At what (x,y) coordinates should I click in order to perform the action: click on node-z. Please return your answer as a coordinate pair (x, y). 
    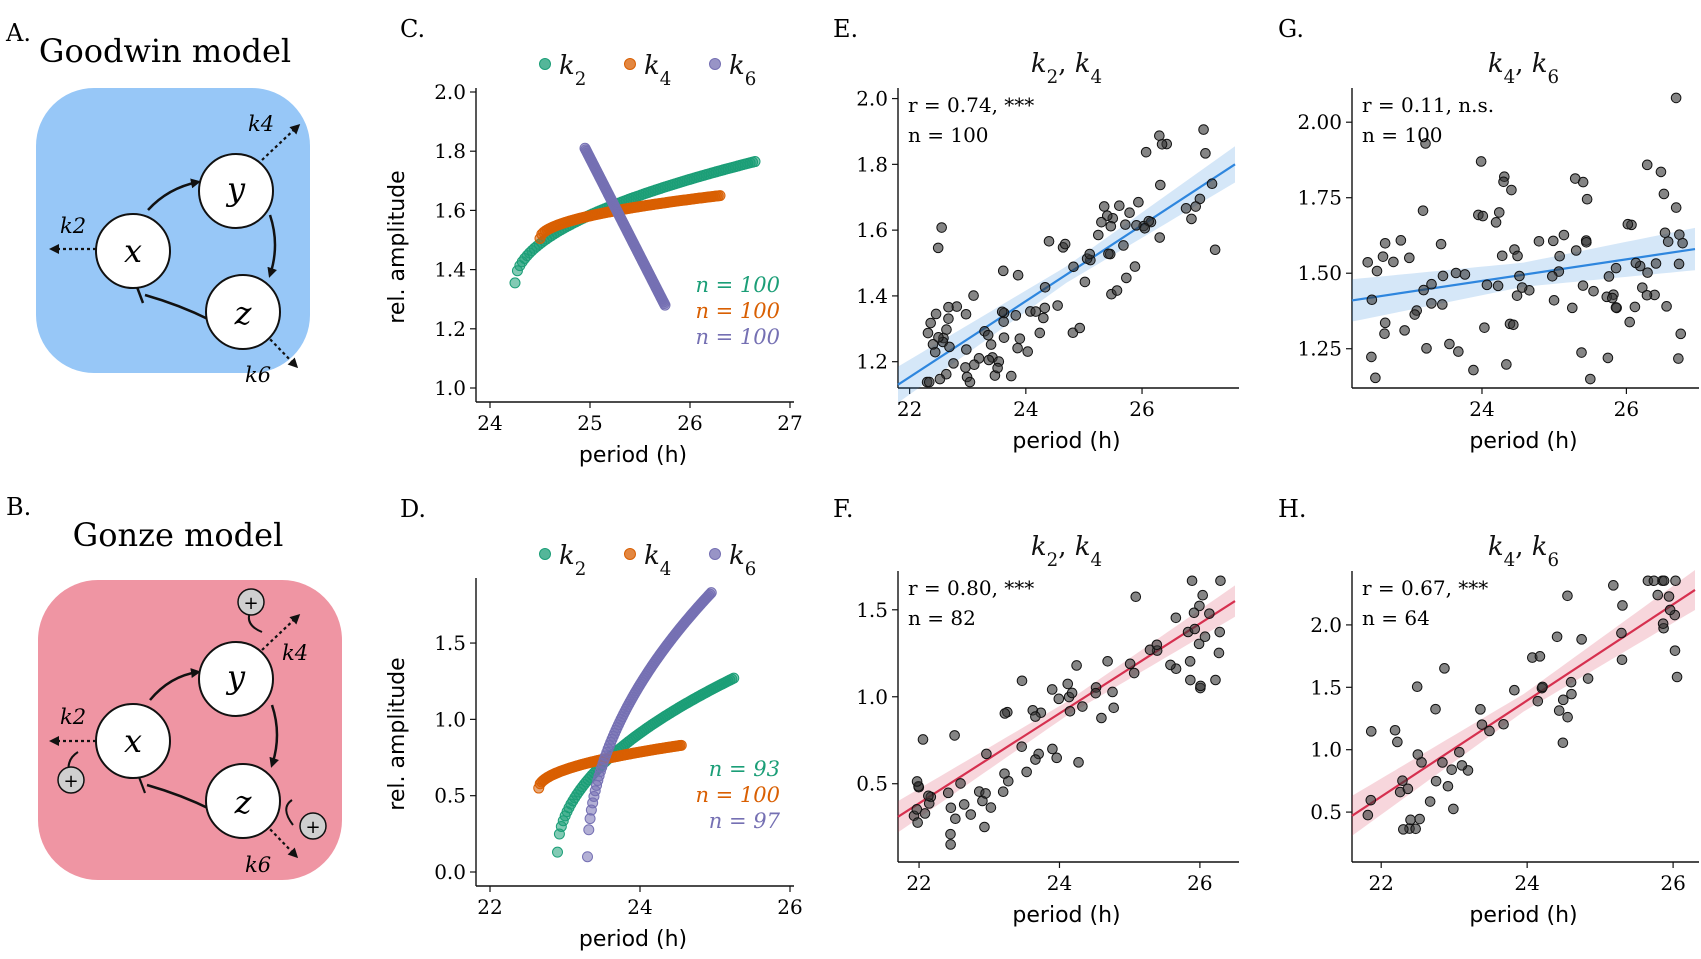
    Looking at the image, I should click on (243, 801).